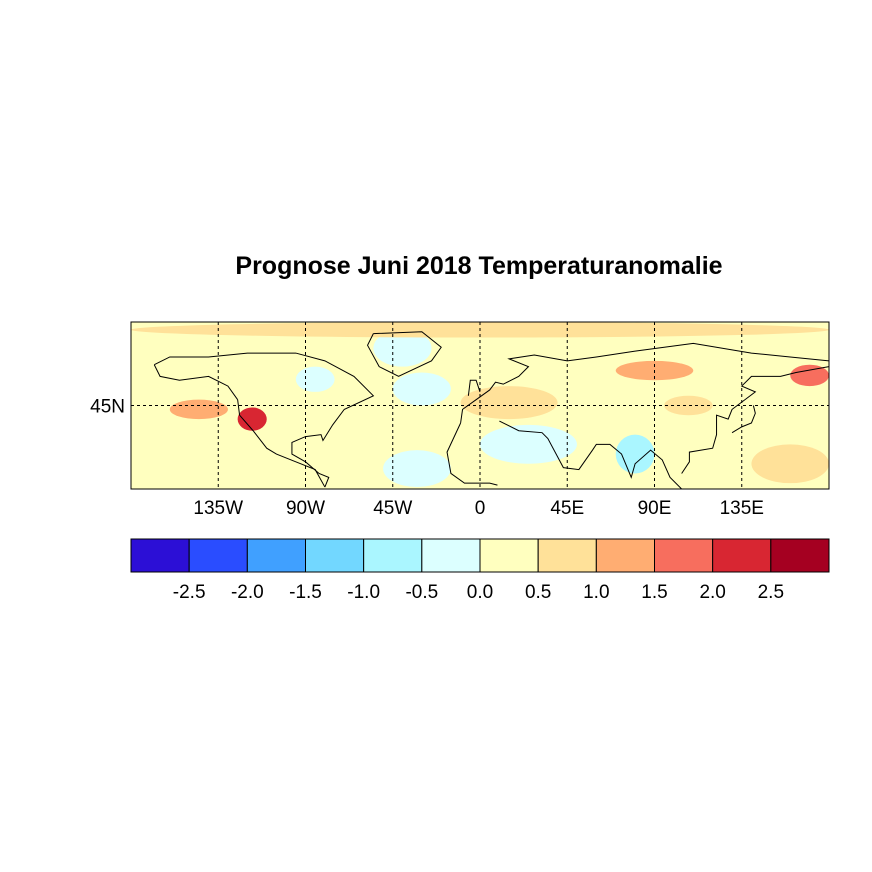  Describe the element at coordinates (655, 508) in the screenshot. I see `x-tick-label: 90E` at that location.